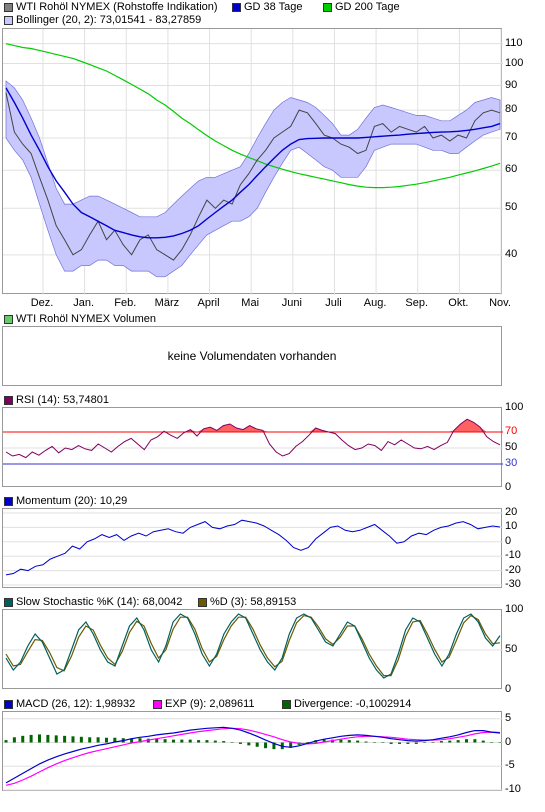 The width and height of the screenshot is (545, 812). I want to click on x-tick-label: Nov., so click(500, 303).